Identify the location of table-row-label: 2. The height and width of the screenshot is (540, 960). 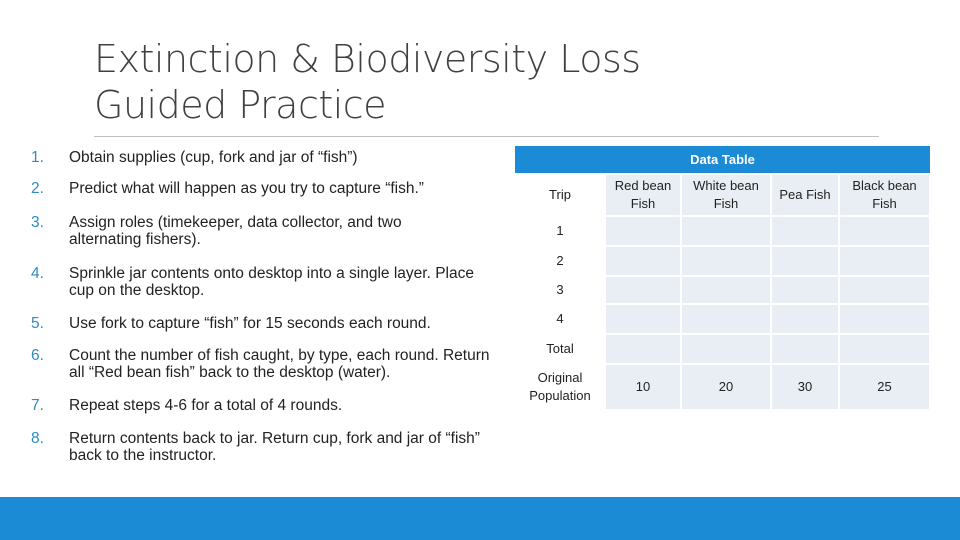
(560, 261).